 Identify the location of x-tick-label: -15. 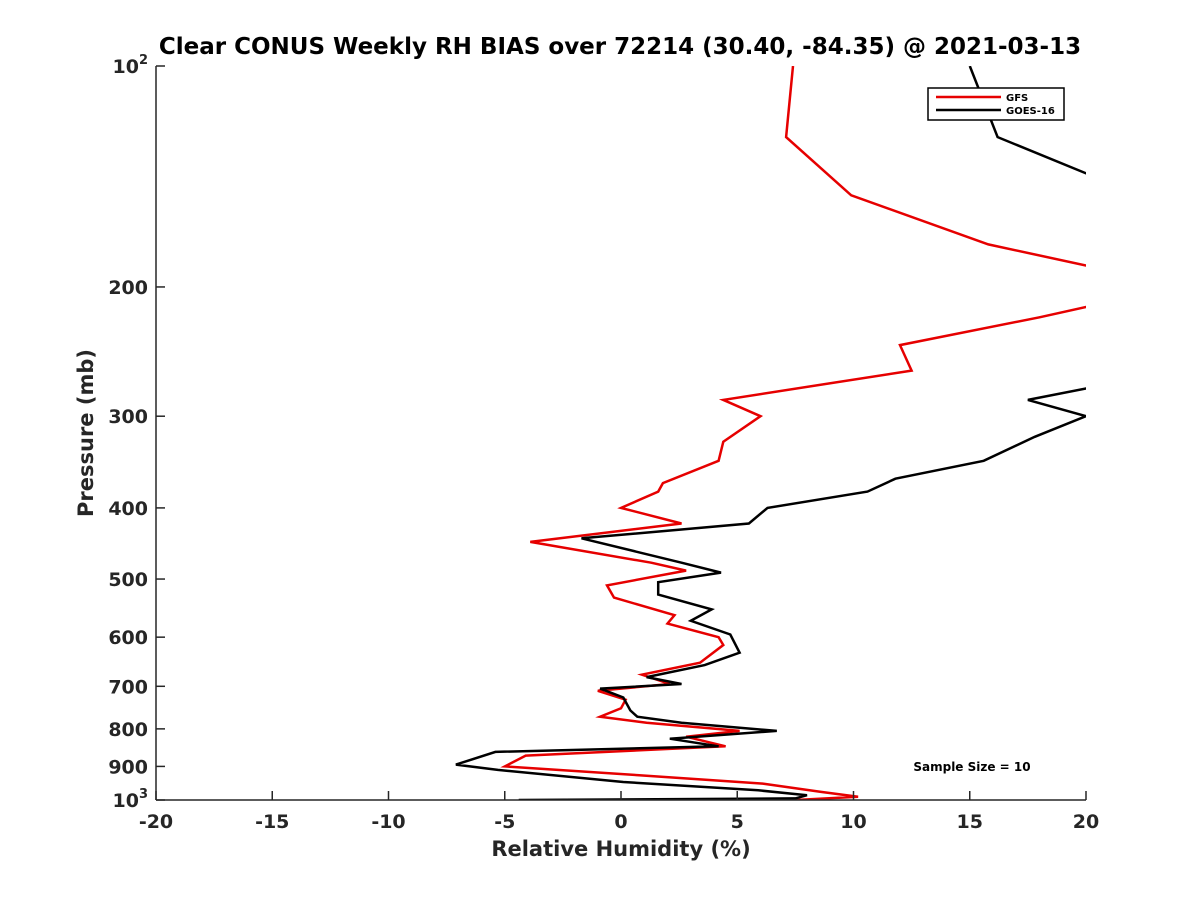
(272, 822).